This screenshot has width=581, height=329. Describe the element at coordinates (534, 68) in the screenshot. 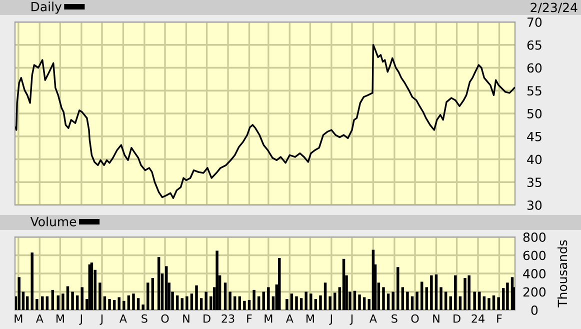

I see `y-tick-label: 60` at that location.